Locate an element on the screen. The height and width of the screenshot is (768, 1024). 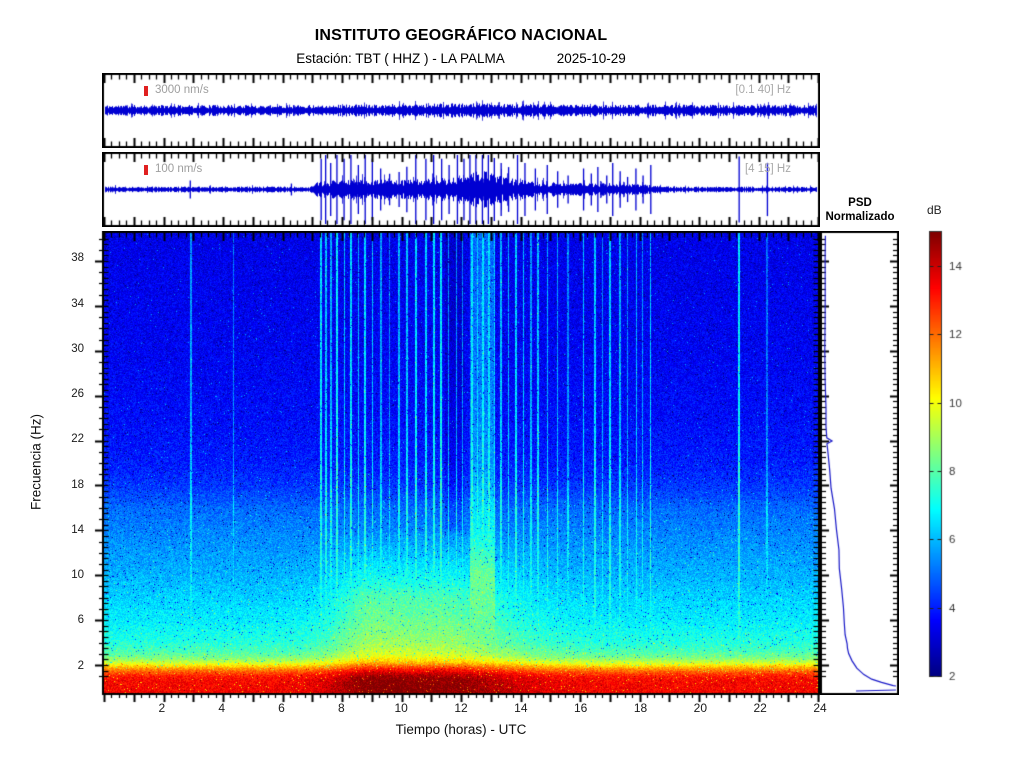
time-tick-label: 18 is located at coordinates (640, 708).